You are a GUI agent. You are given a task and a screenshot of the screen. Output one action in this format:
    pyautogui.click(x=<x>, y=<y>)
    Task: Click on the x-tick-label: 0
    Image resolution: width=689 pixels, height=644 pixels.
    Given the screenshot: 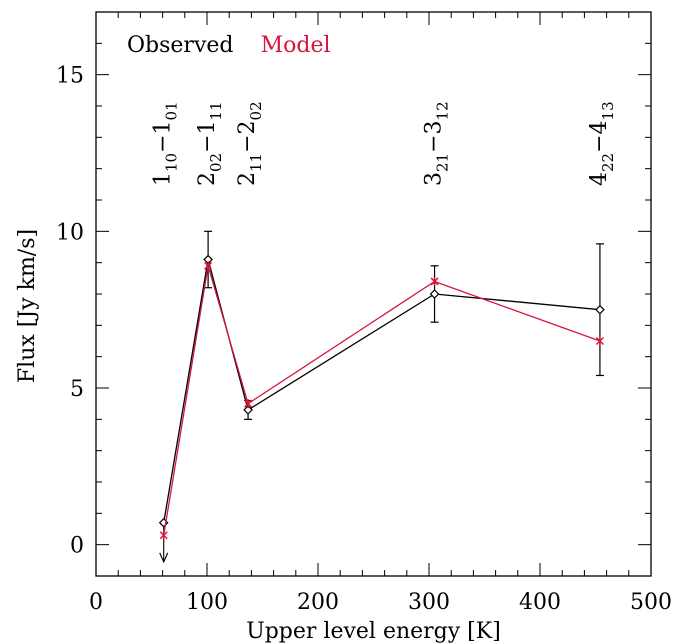 What is the action you would take?
    pyautogui.click(x=96, y=602)
    